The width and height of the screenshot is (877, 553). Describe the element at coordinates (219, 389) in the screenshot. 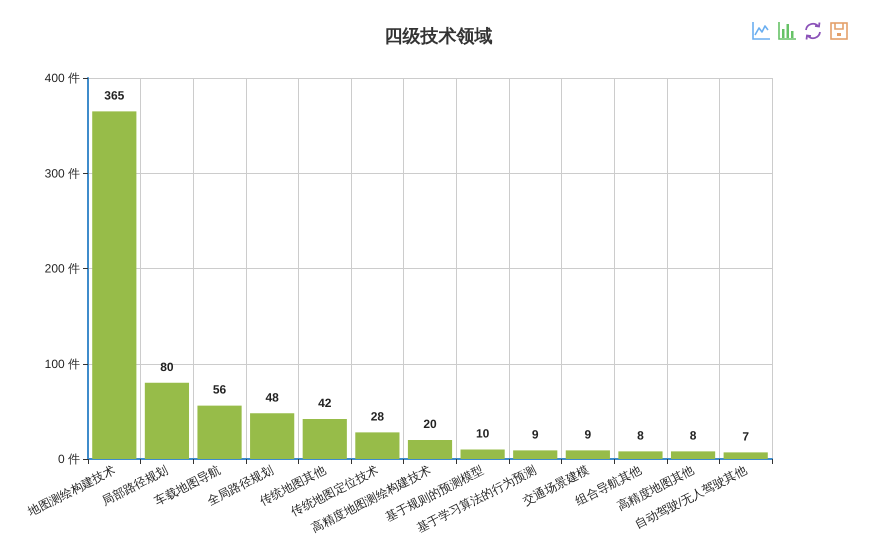

I see `data-label: 56` at that location.